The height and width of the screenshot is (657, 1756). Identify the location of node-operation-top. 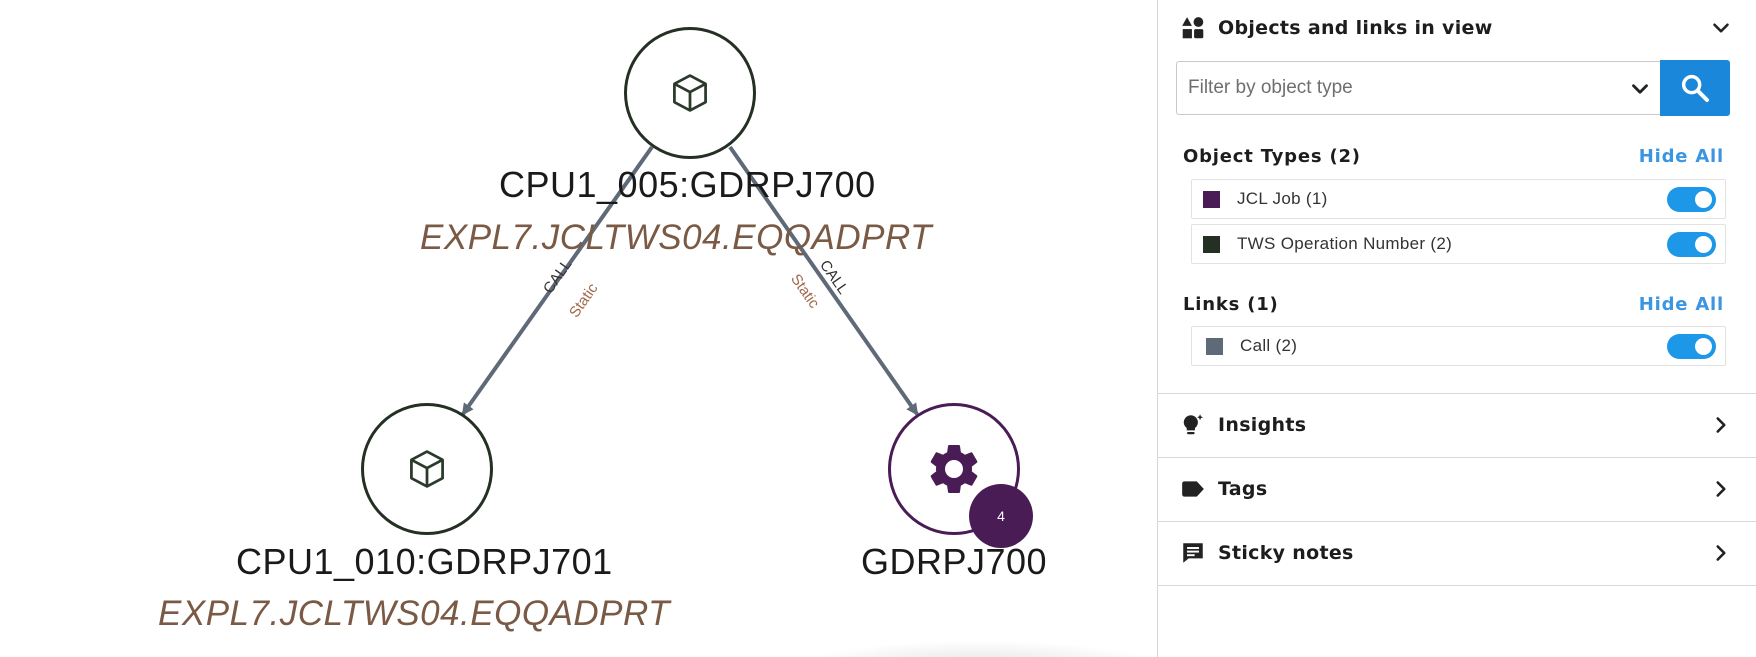
(690, 93).